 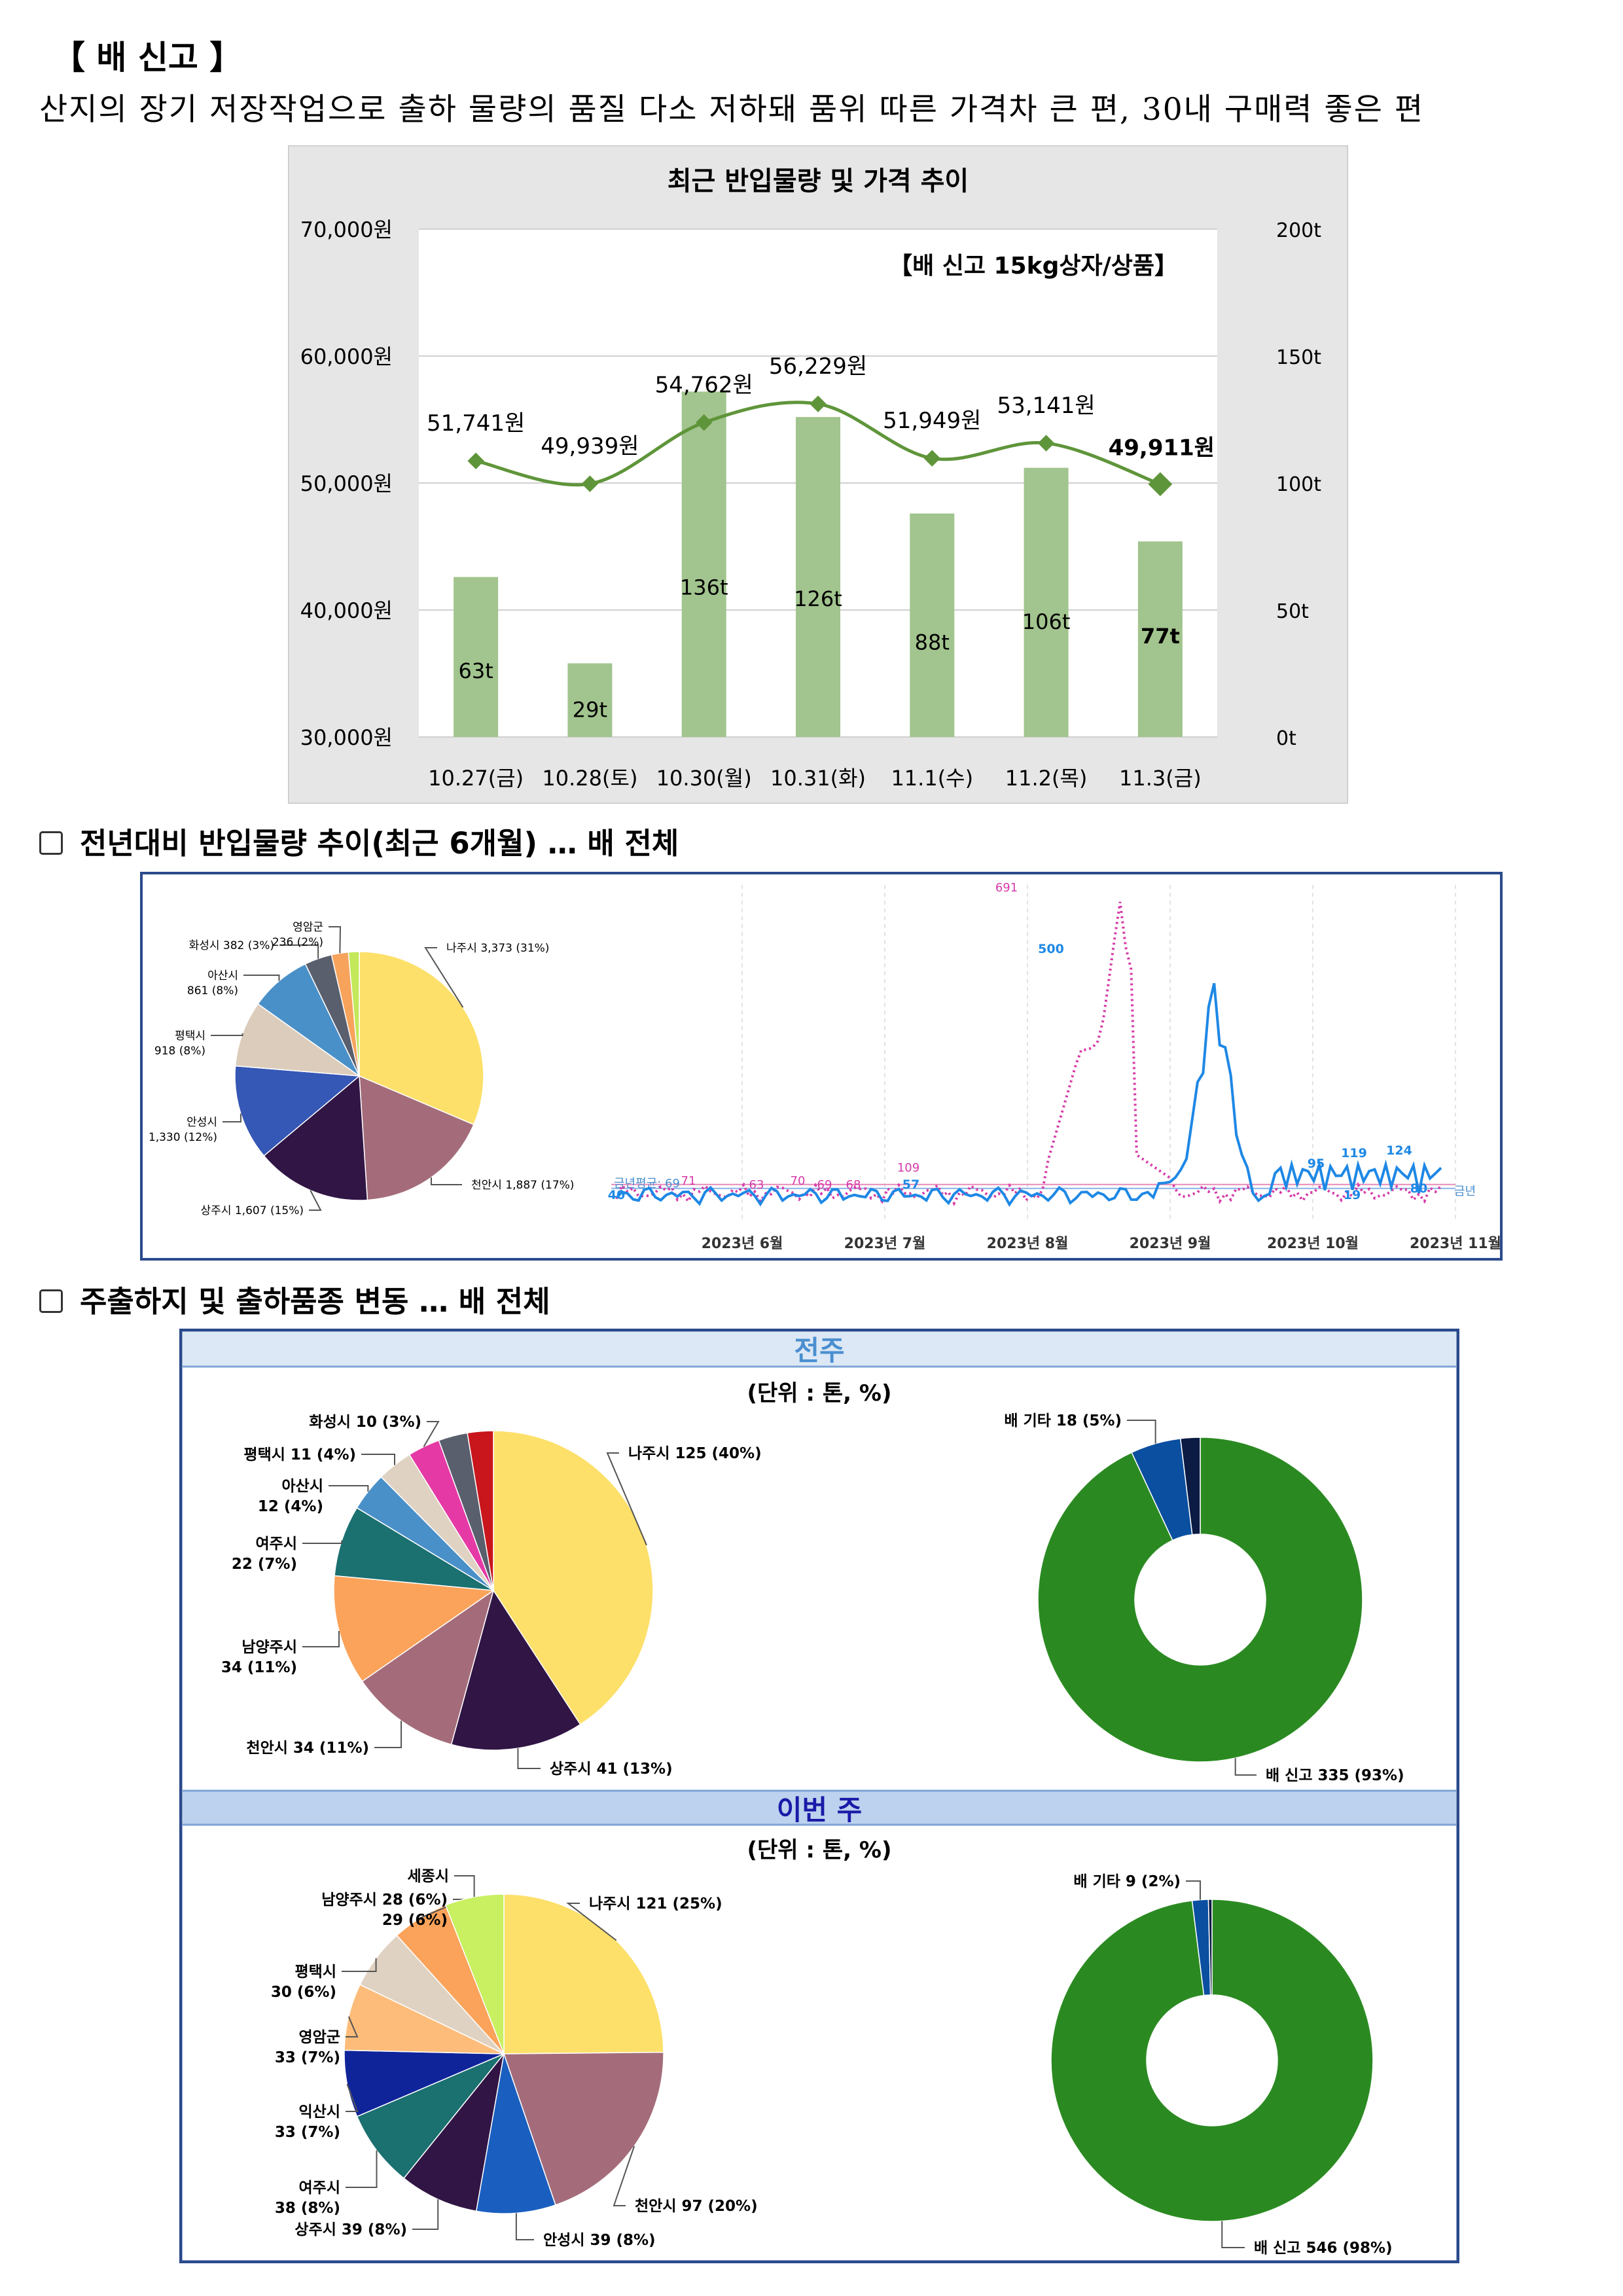 What do you see at coordinates (351, 2229) in the screenshot?
I see `pie-label: 상주시 39 (8%)` at bounding box center [351, 2229].